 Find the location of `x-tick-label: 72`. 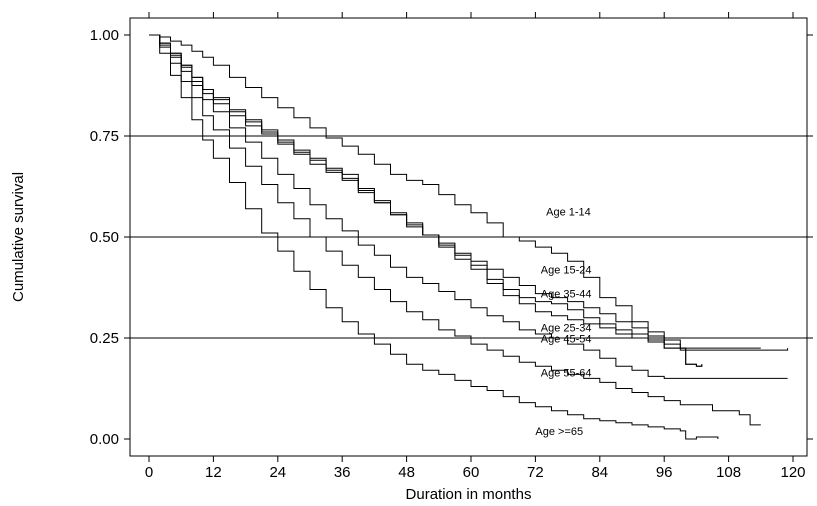

x-tick-label: 72 is located at coordinates (535, 472).